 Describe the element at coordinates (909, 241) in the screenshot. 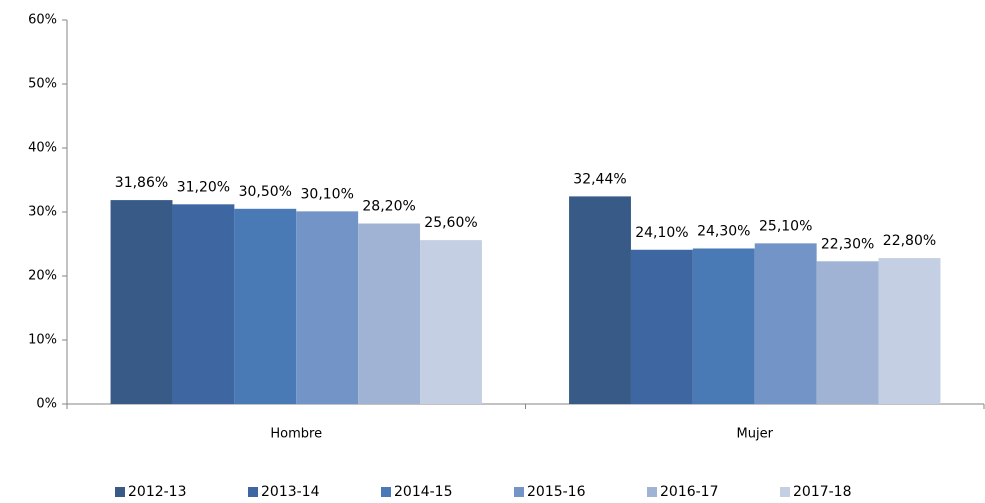

I see `value-label: 22,80%` at that location.